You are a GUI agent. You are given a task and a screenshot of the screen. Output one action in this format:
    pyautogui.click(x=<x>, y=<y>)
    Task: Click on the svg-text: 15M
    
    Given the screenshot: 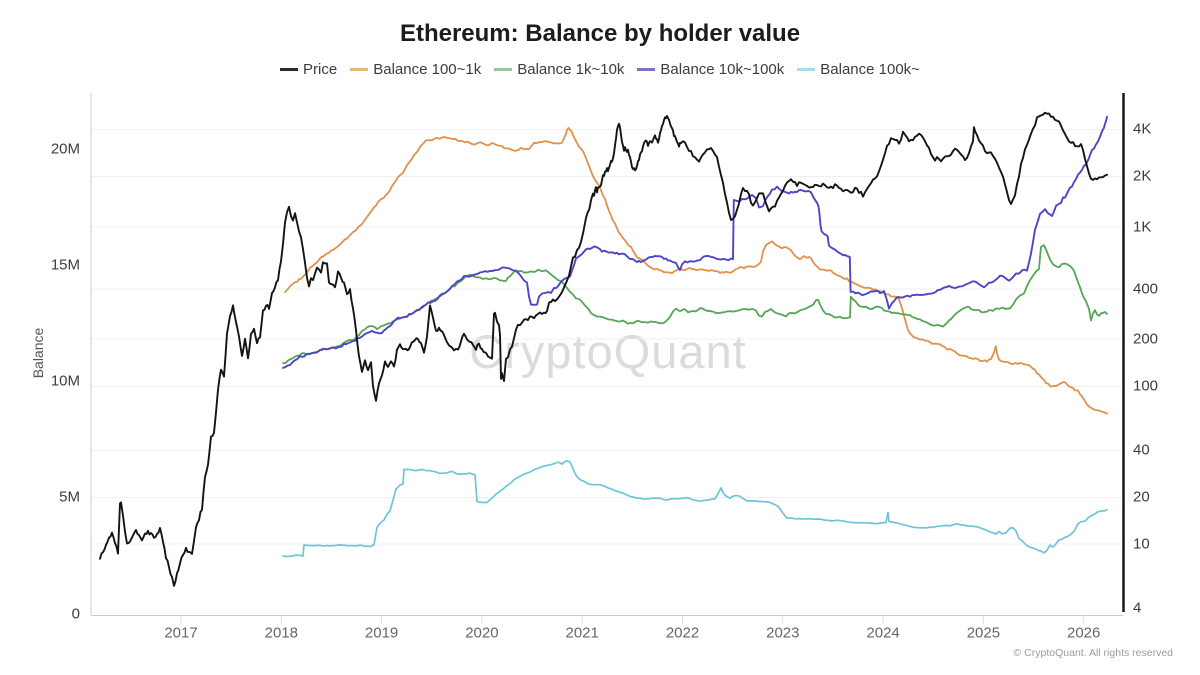 What is the action you would take?
    pyautogui.click(x=65, y=265)
    